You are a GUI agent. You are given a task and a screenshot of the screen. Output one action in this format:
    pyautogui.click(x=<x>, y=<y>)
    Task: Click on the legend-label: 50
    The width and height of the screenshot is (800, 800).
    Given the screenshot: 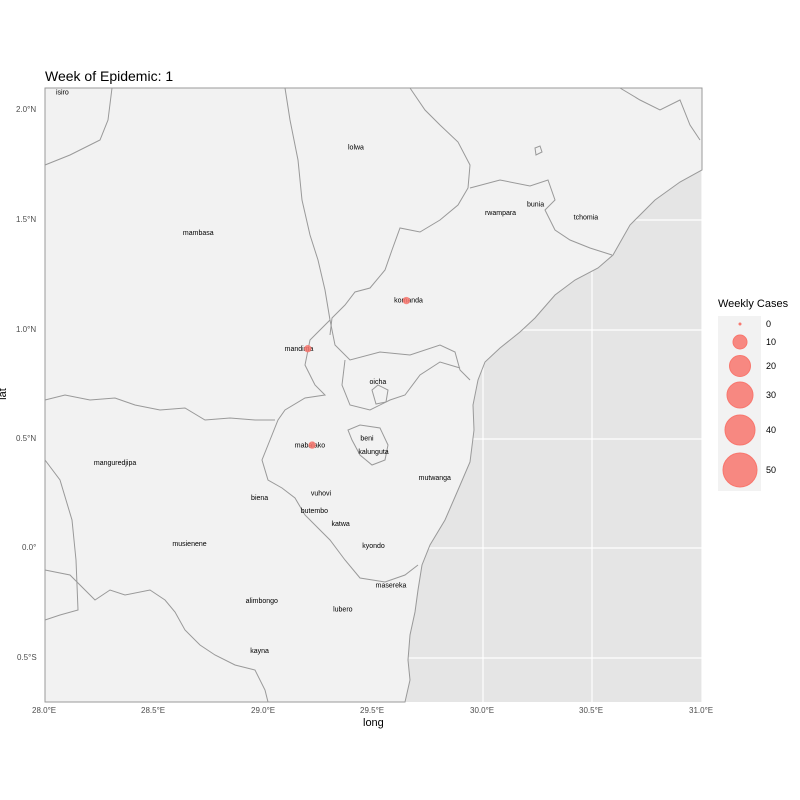 What is the action you would take?
    pyautogui.click(x=771, y=470)
    